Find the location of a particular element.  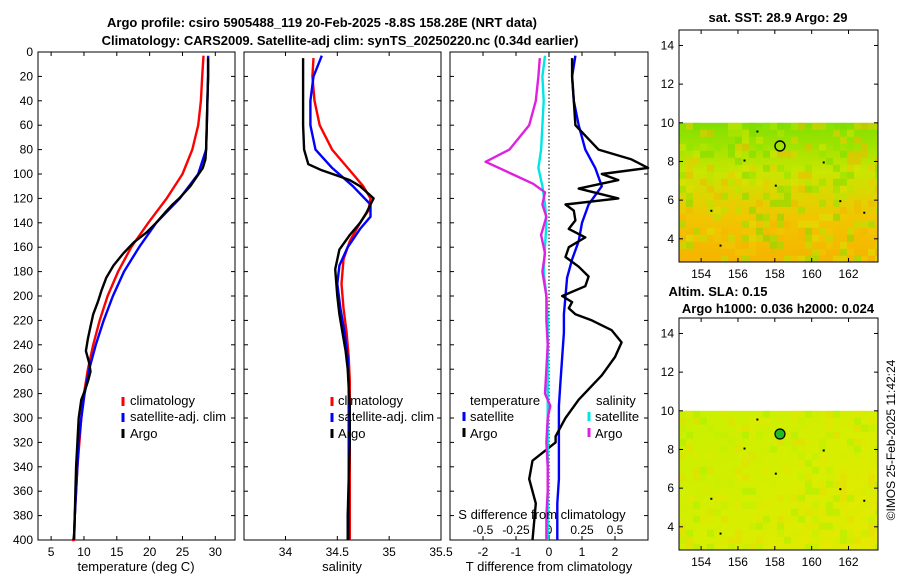

t-legend-label-argo: Argo is located at coordinates (483, 433).